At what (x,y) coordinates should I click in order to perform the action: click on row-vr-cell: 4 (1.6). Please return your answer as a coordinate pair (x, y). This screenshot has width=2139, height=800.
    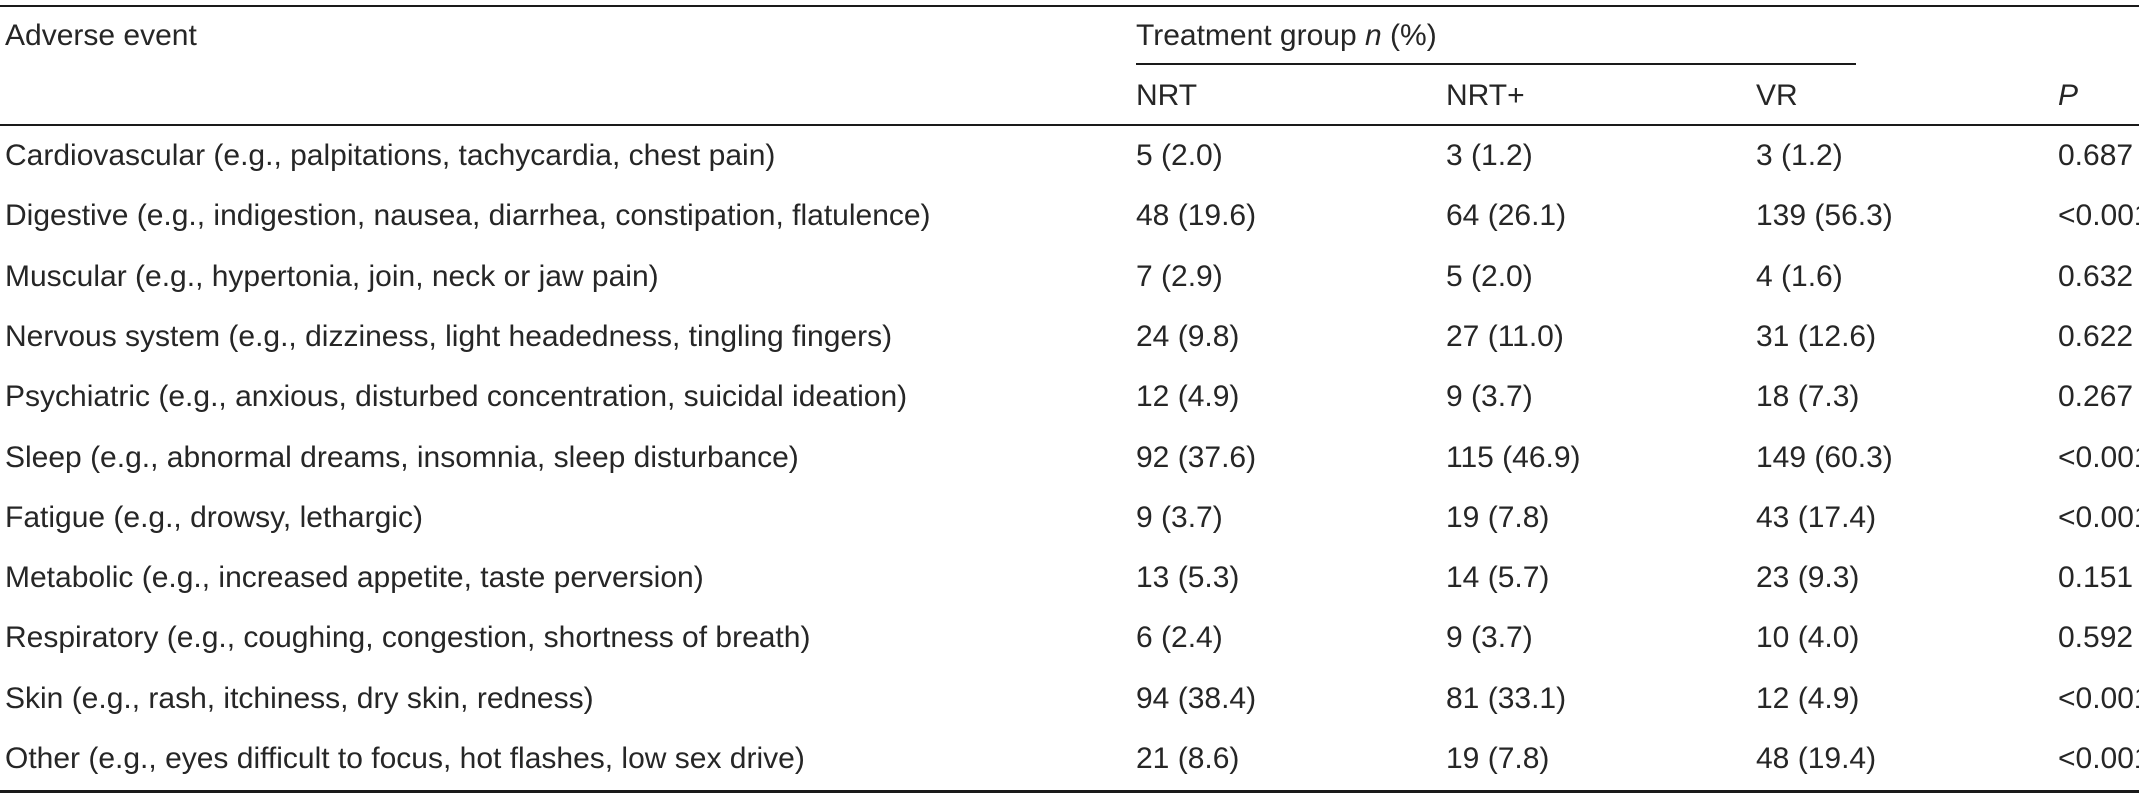
    Looking at the image, I should click on (1799, 277).